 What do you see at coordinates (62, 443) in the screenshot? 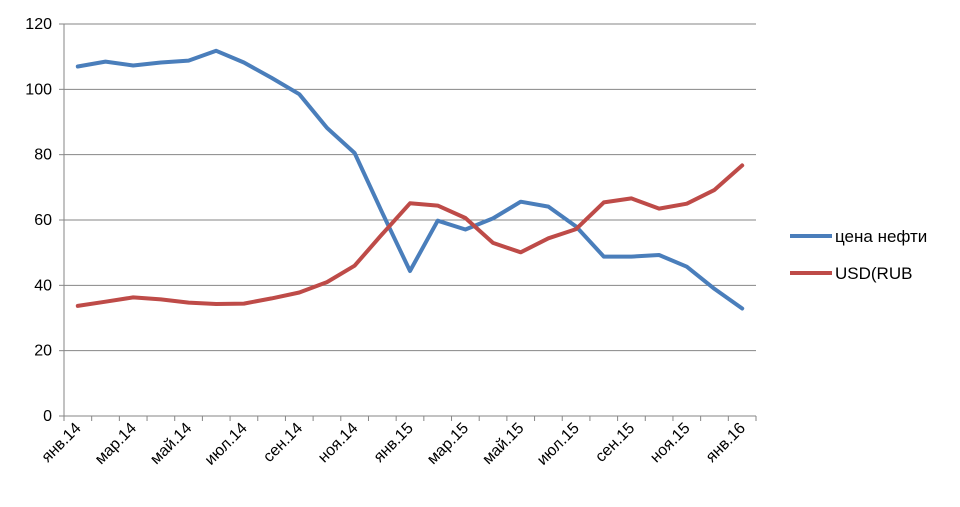
I see `x-tick-label: янв.14` at bounding box center [62, 443].